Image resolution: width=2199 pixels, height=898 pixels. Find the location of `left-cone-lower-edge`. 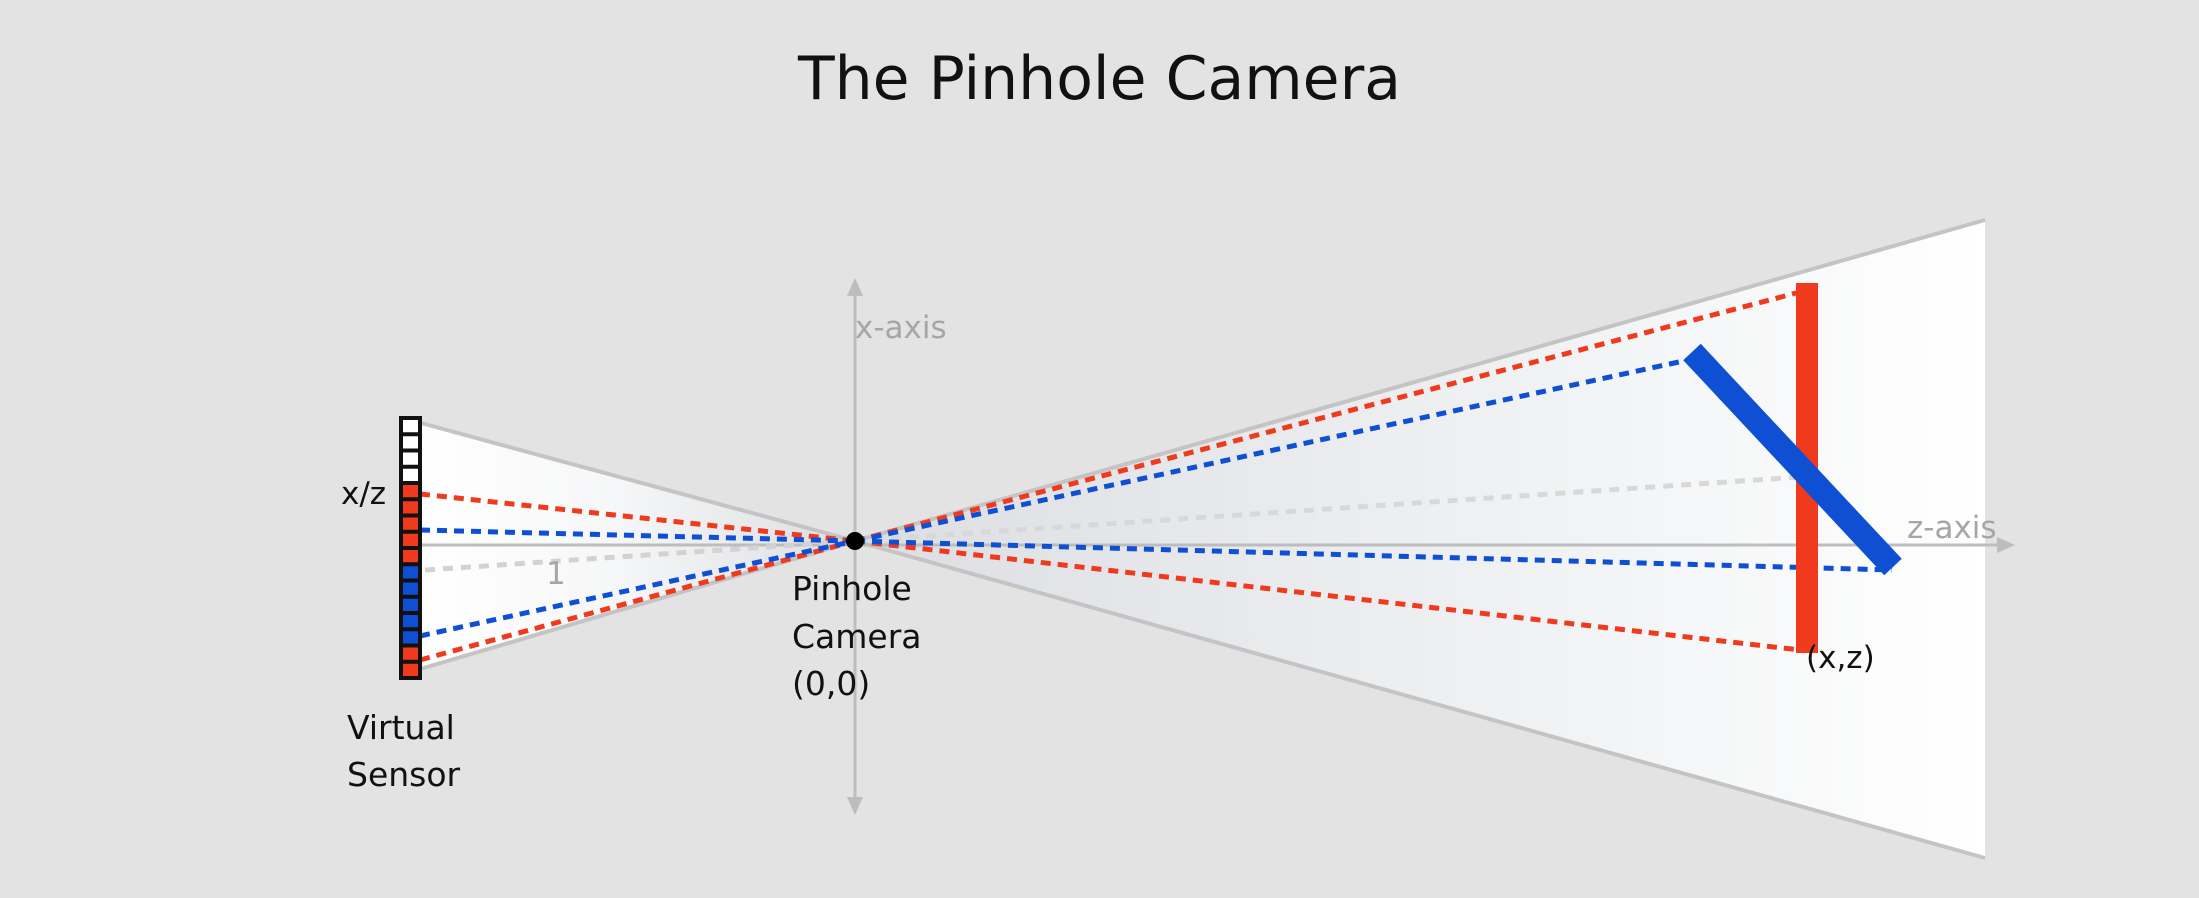

left-cone-lower-edge is located at coordinates (632, 606).